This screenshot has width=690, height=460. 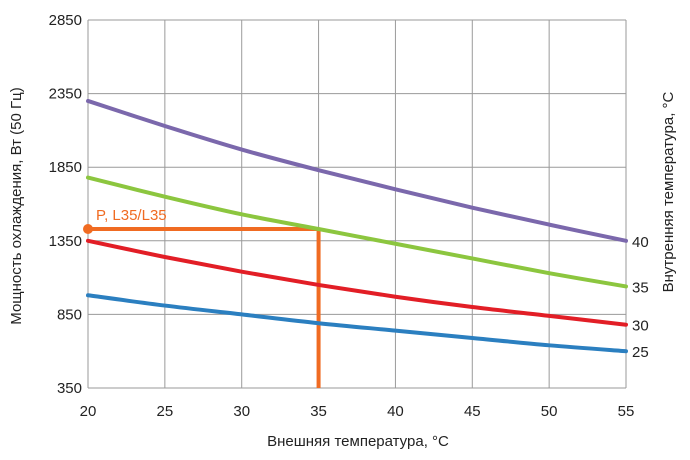 What do you see at coordinates (640, 326) in the screenshot?
I see `series-label-30: 30` at bounding box center [640, 326].